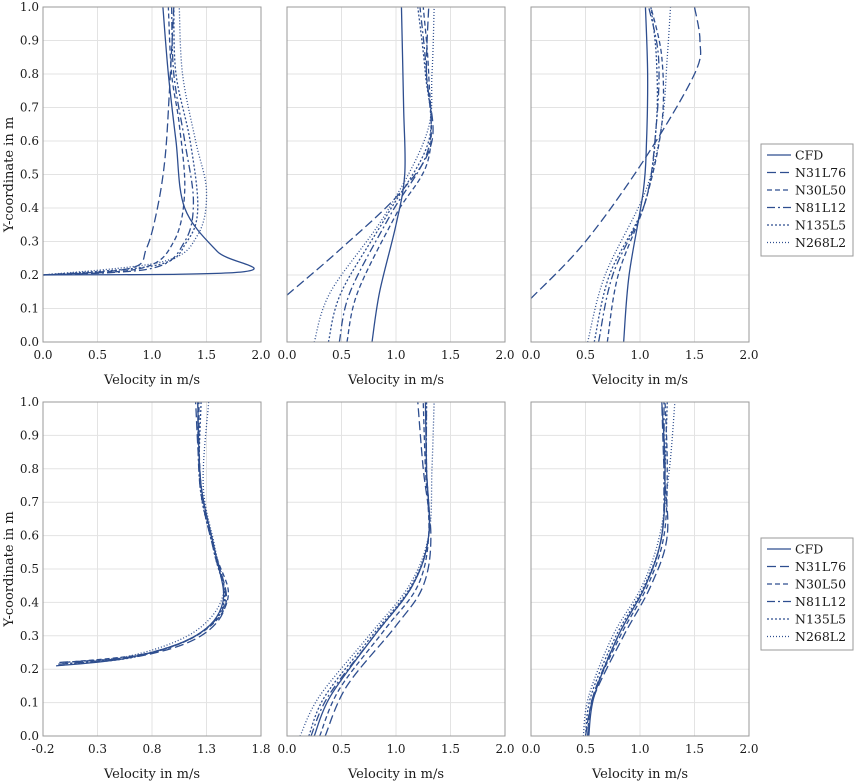 Image resolution: width=858 pixels, height=784 pixels. Describe the element at coordinates (29, 342) in the screenshot. I see `y-tick-label: 0.0` at that location.